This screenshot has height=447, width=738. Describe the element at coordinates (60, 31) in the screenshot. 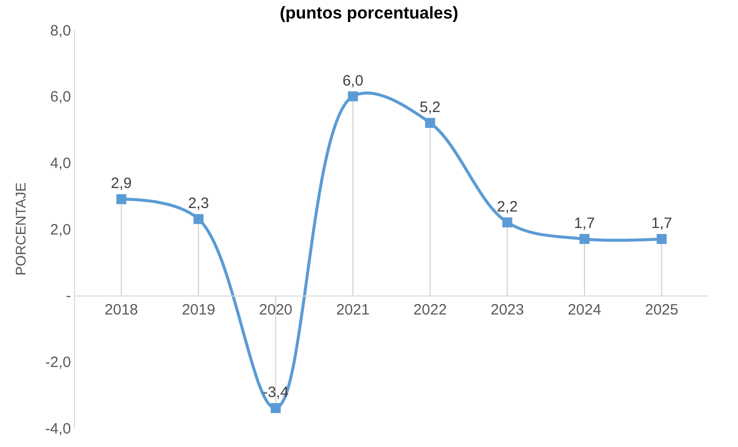

I see `y-tick-label: 8,0` at that location.